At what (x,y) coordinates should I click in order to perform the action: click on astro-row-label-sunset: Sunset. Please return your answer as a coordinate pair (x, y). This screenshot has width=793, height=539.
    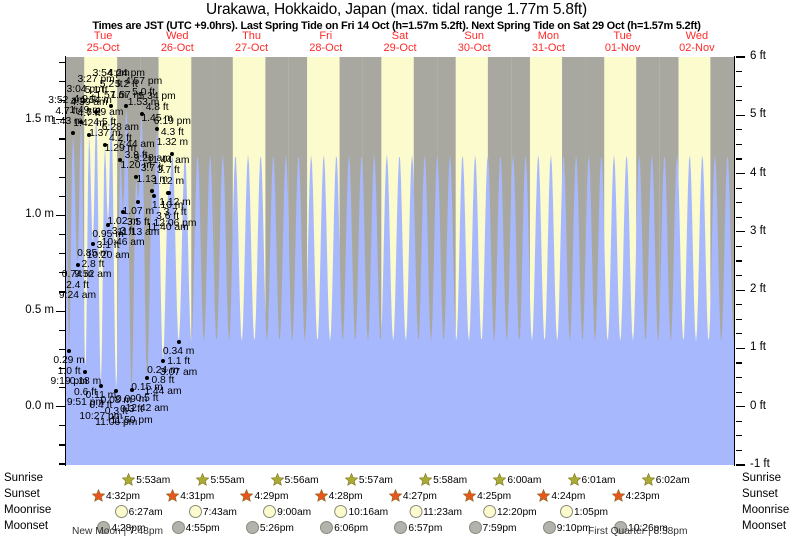
    Looking at the image, I should click on (760, 494).